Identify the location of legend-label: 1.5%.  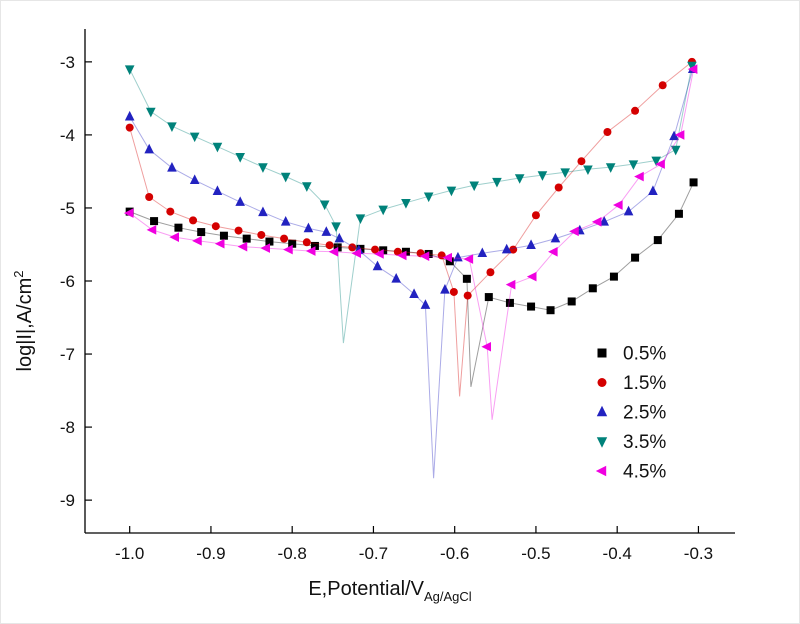
(644, 383).